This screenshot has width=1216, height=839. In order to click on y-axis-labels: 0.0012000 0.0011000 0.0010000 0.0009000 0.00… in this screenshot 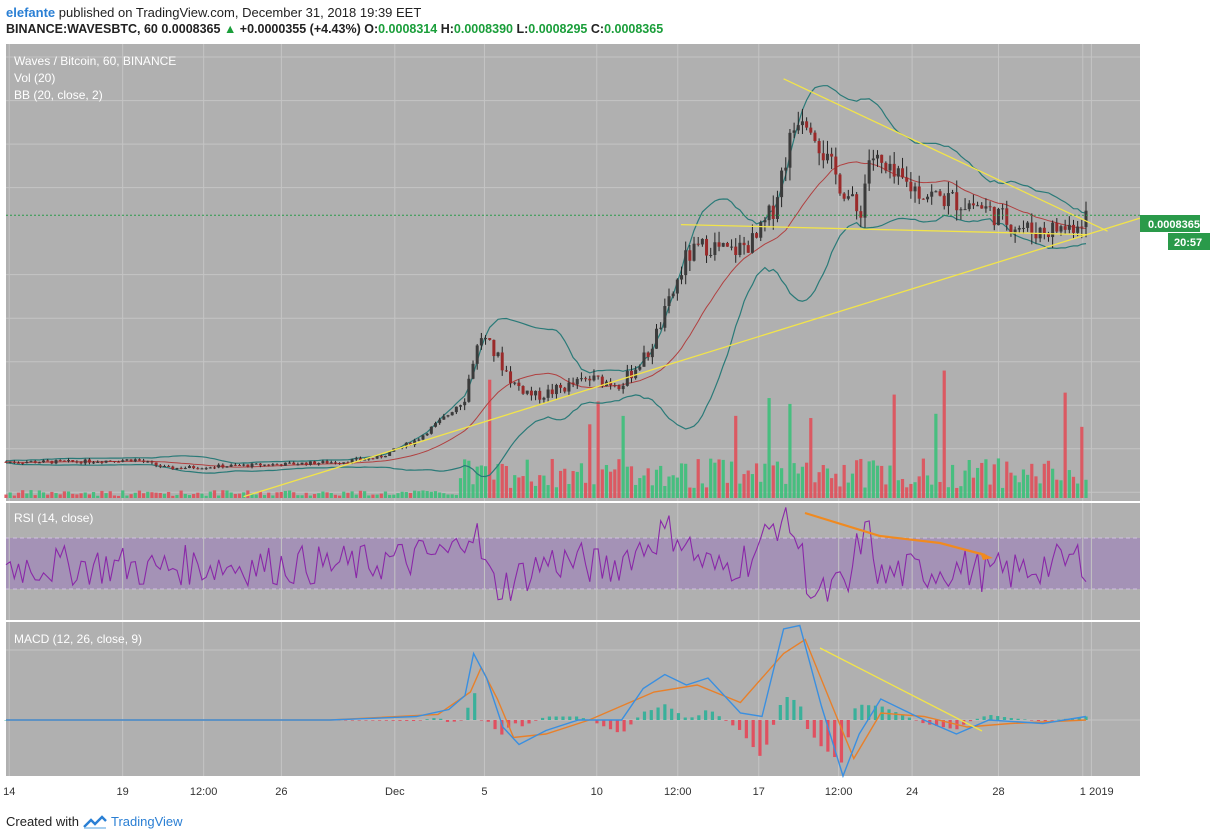, I will do `click(1174, 389)`.